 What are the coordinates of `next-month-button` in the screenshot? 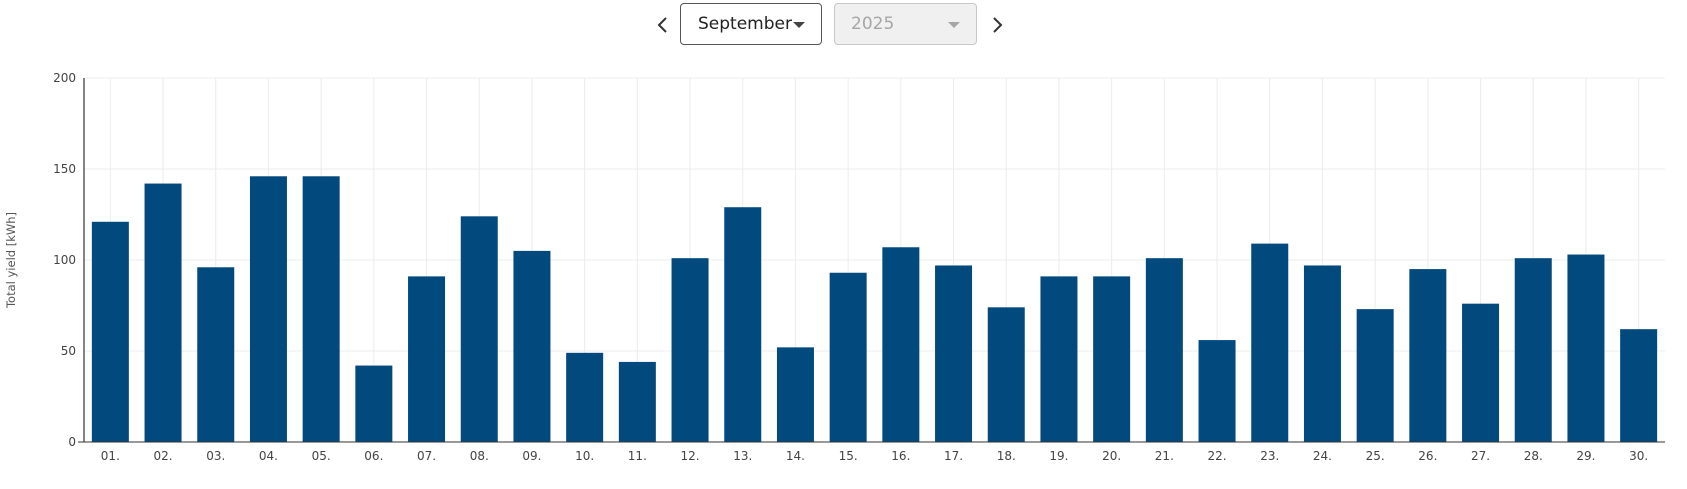 It's located at (997, 25).